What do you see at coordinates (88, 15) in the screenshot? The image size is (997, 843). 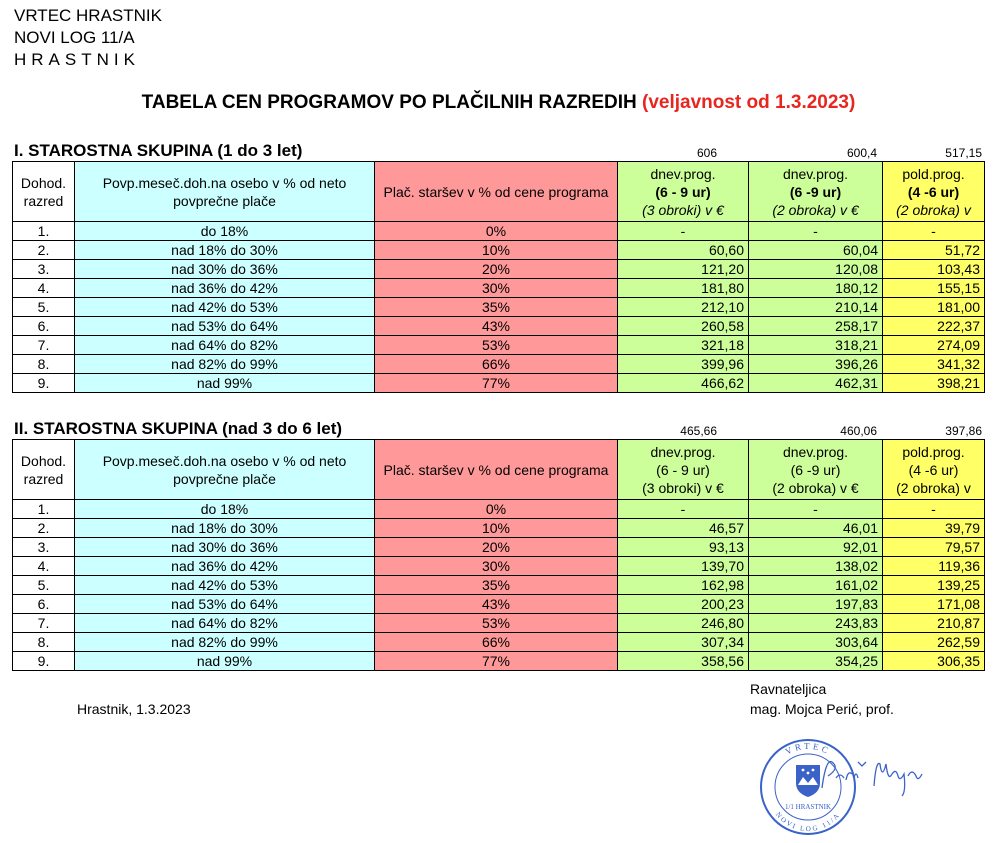 I see `org-name: VRTEC HRASTNIK` at bounding box center [88, 15].